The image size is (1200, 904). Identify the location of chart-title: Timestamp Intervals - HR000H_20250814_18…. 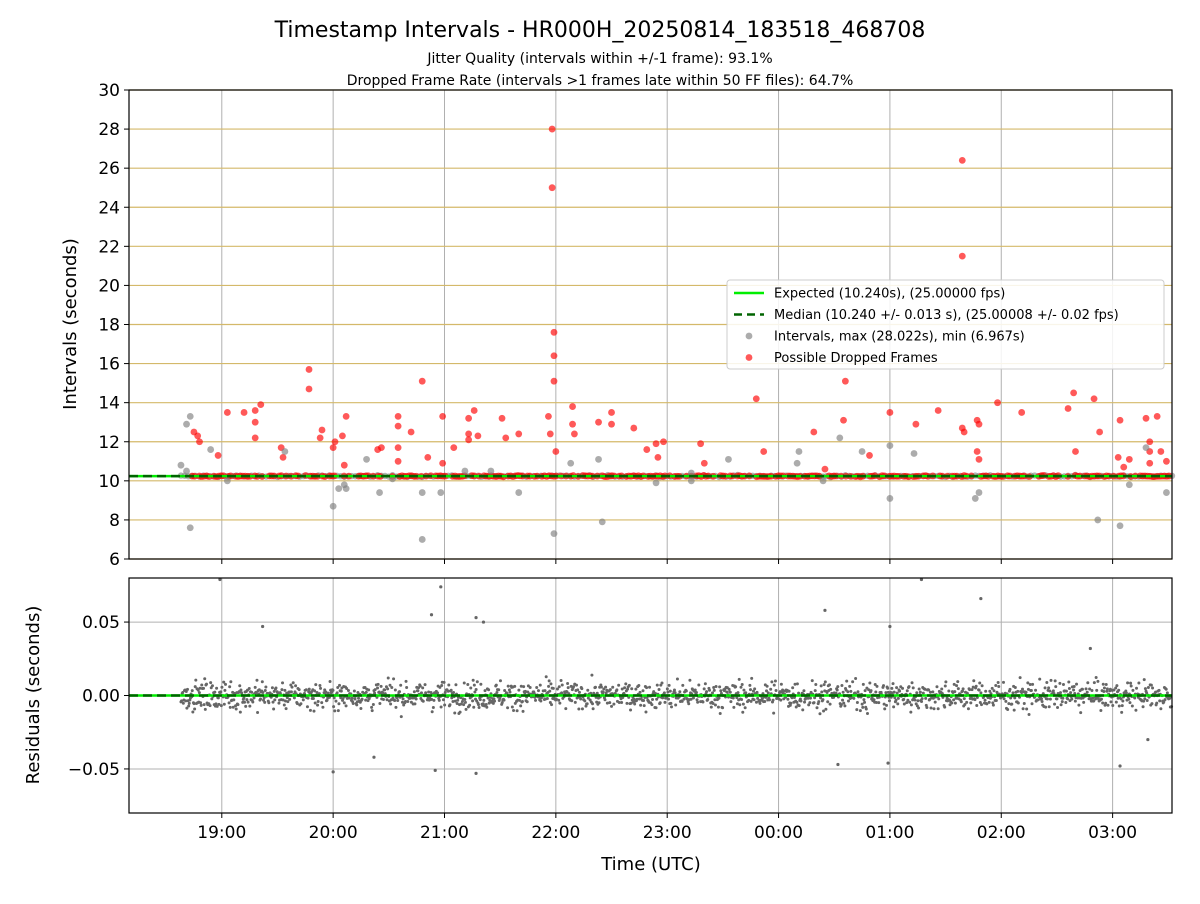
(600, 30).